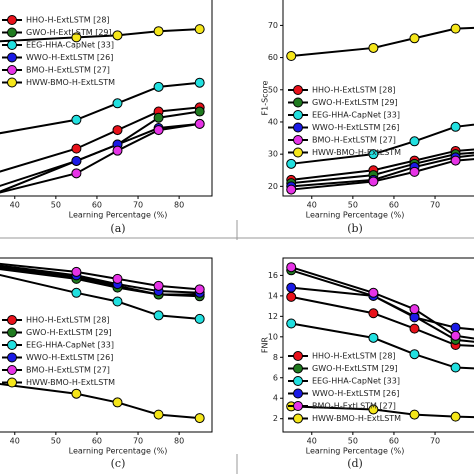 The height and width of the screenshot is (474, 474). I want to click on y-tick-label: 14, so click(273, 295).